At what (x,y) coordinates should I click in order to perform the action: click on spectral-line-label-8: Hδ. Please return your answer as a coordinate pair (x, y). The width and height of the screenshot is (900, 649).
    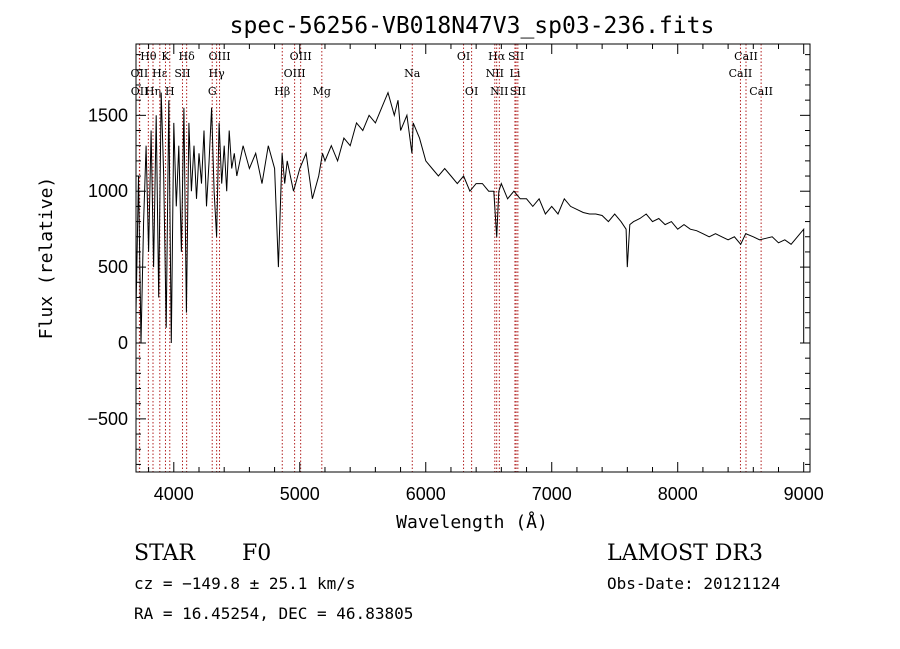
    Looking at the image, I should click on (187, 56).